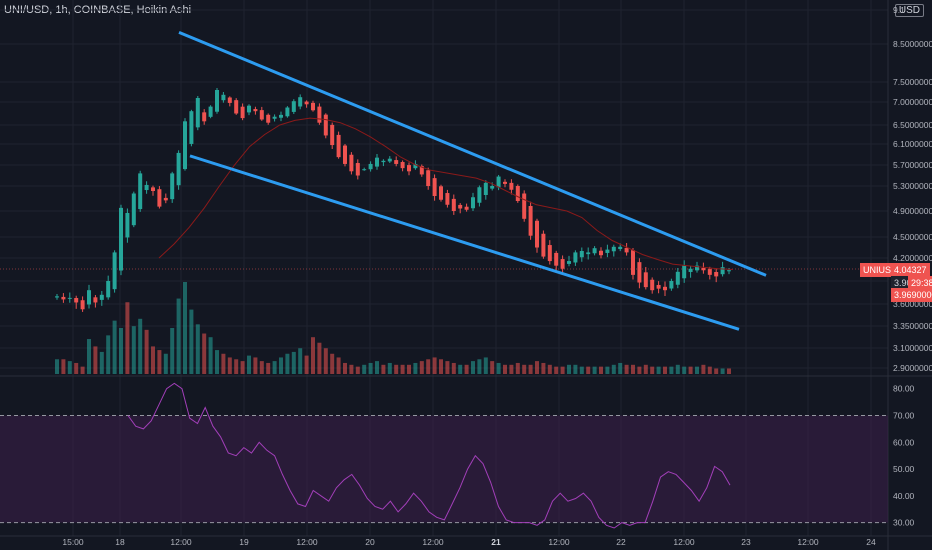 The image size is (932, 550). I want to click on currency-selector: USD, so click(909, 10).